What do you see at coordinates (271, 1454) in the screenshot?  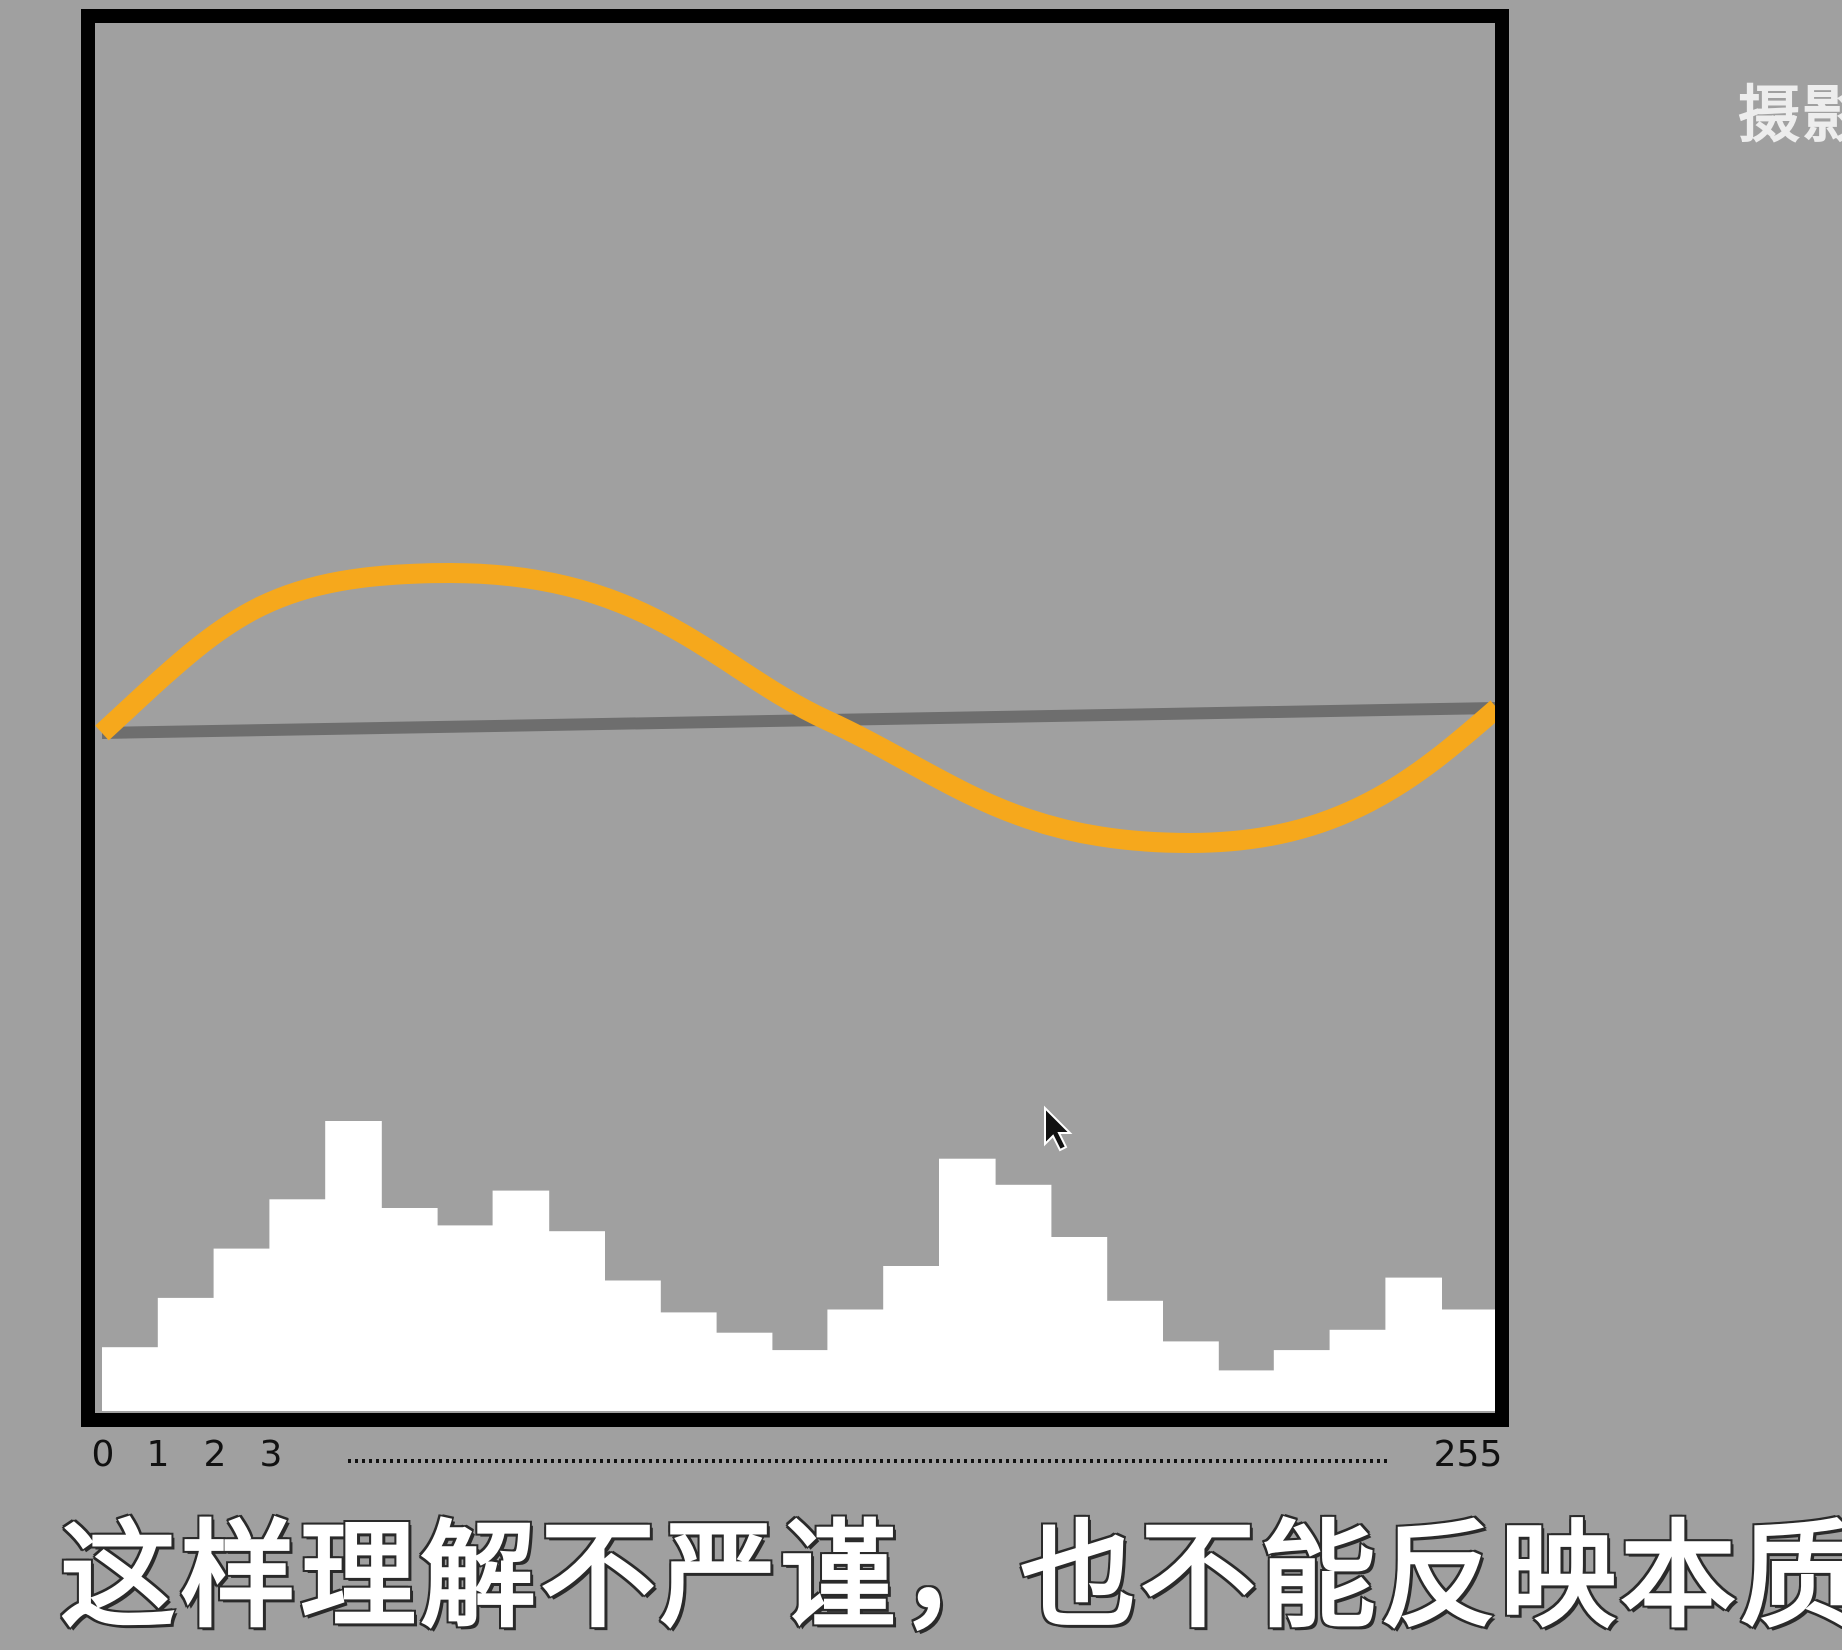 I see `x-tick-label: 3` at bounding box center [271, 1454].